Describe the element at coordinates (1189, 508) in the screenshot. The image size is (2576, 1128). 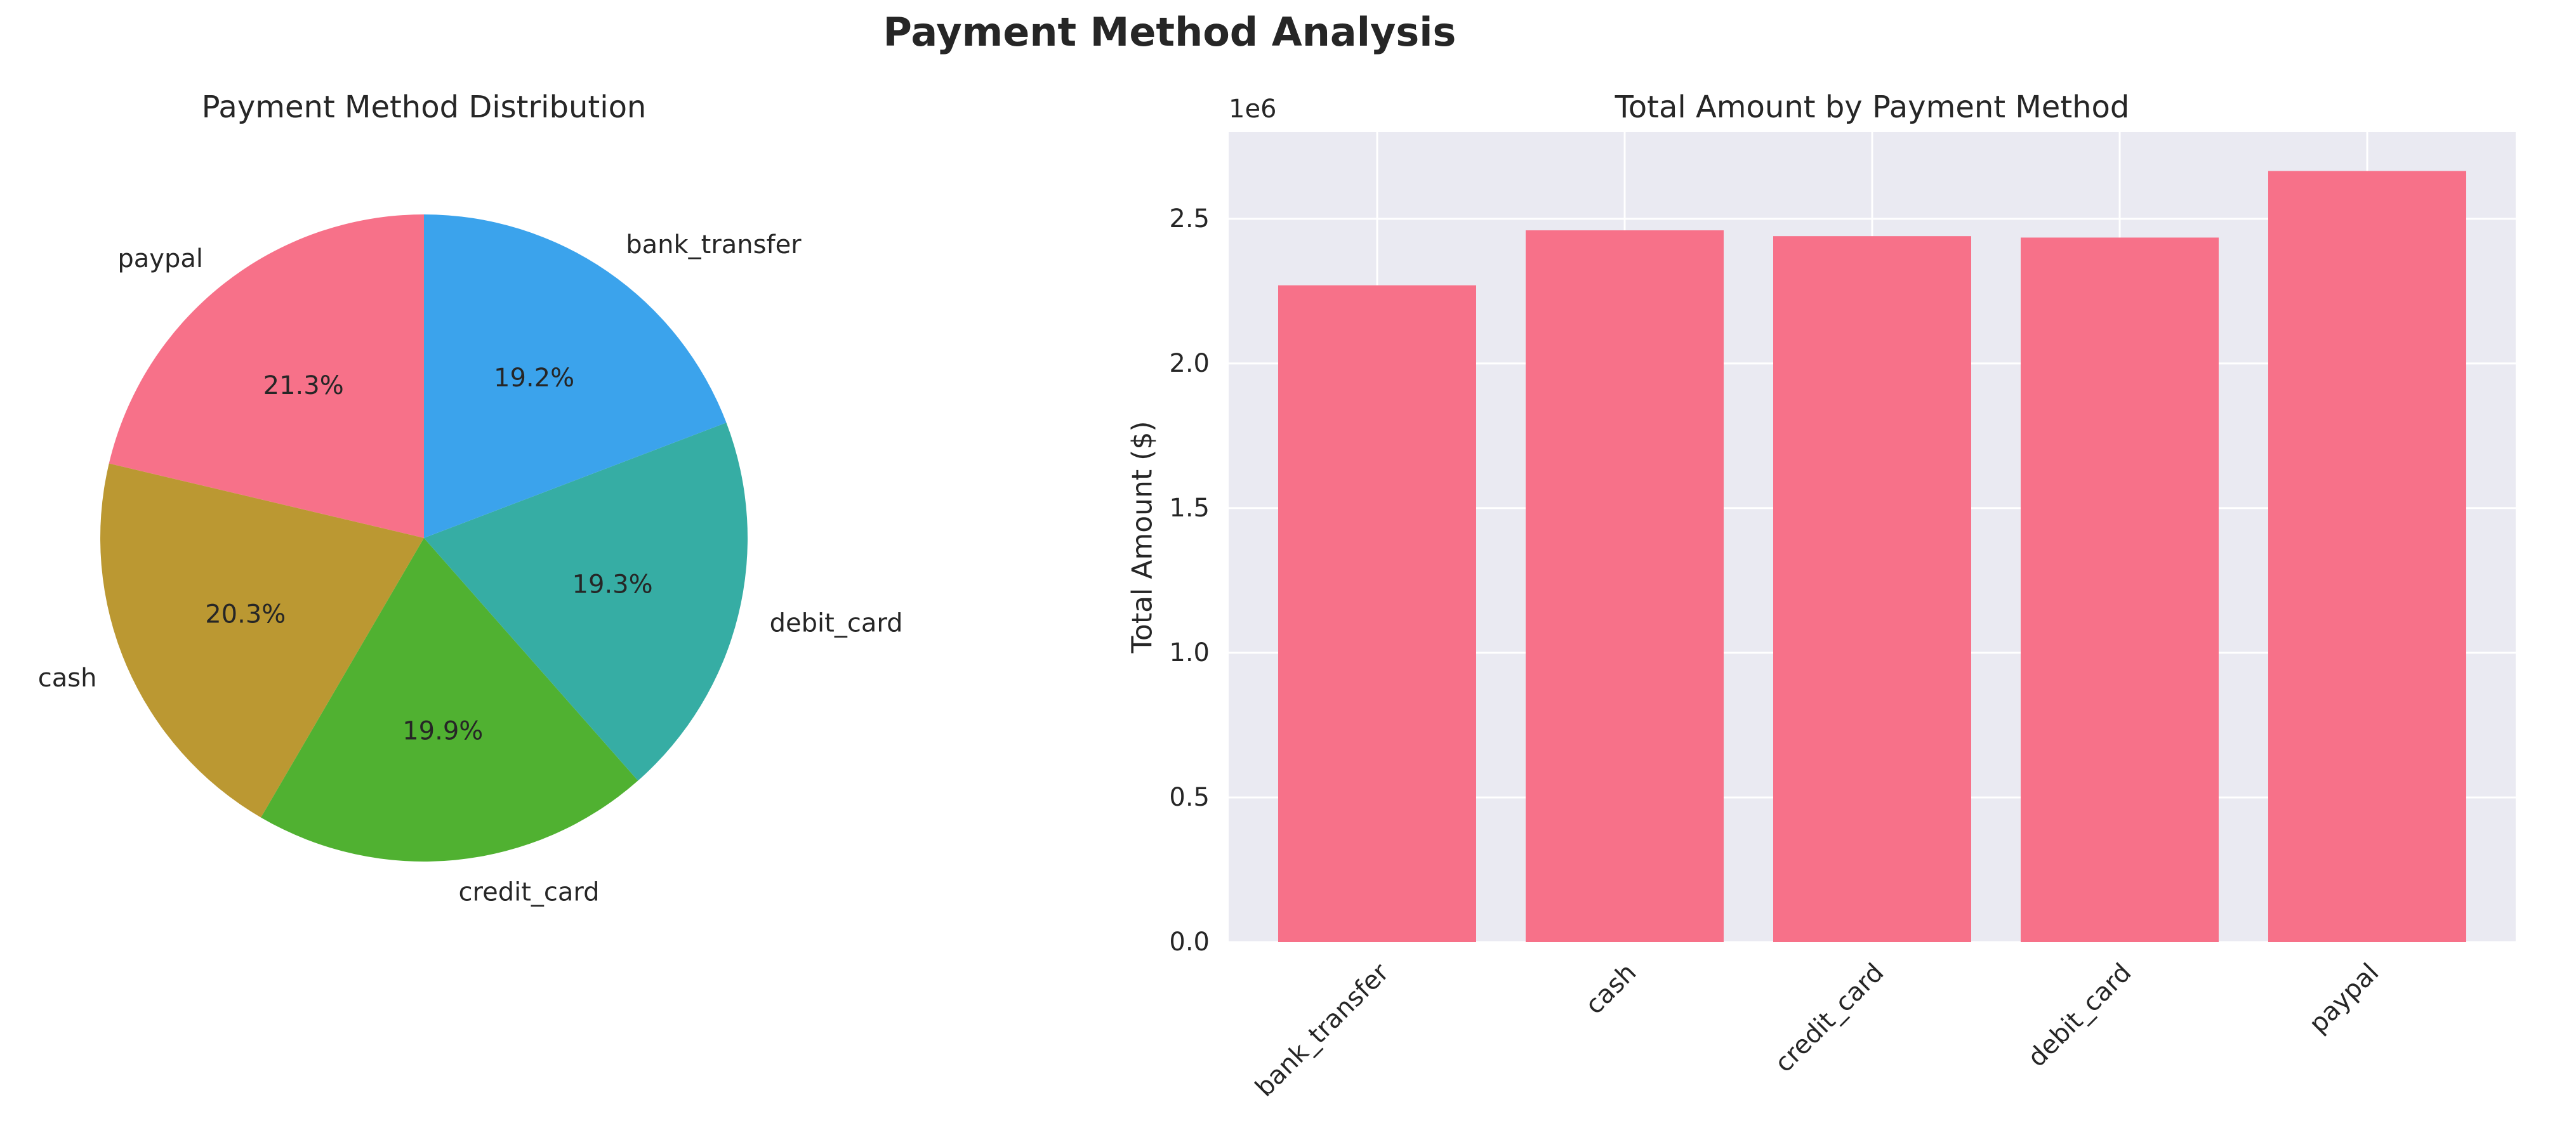
I see `y-tick-label: 1.5` at that location.